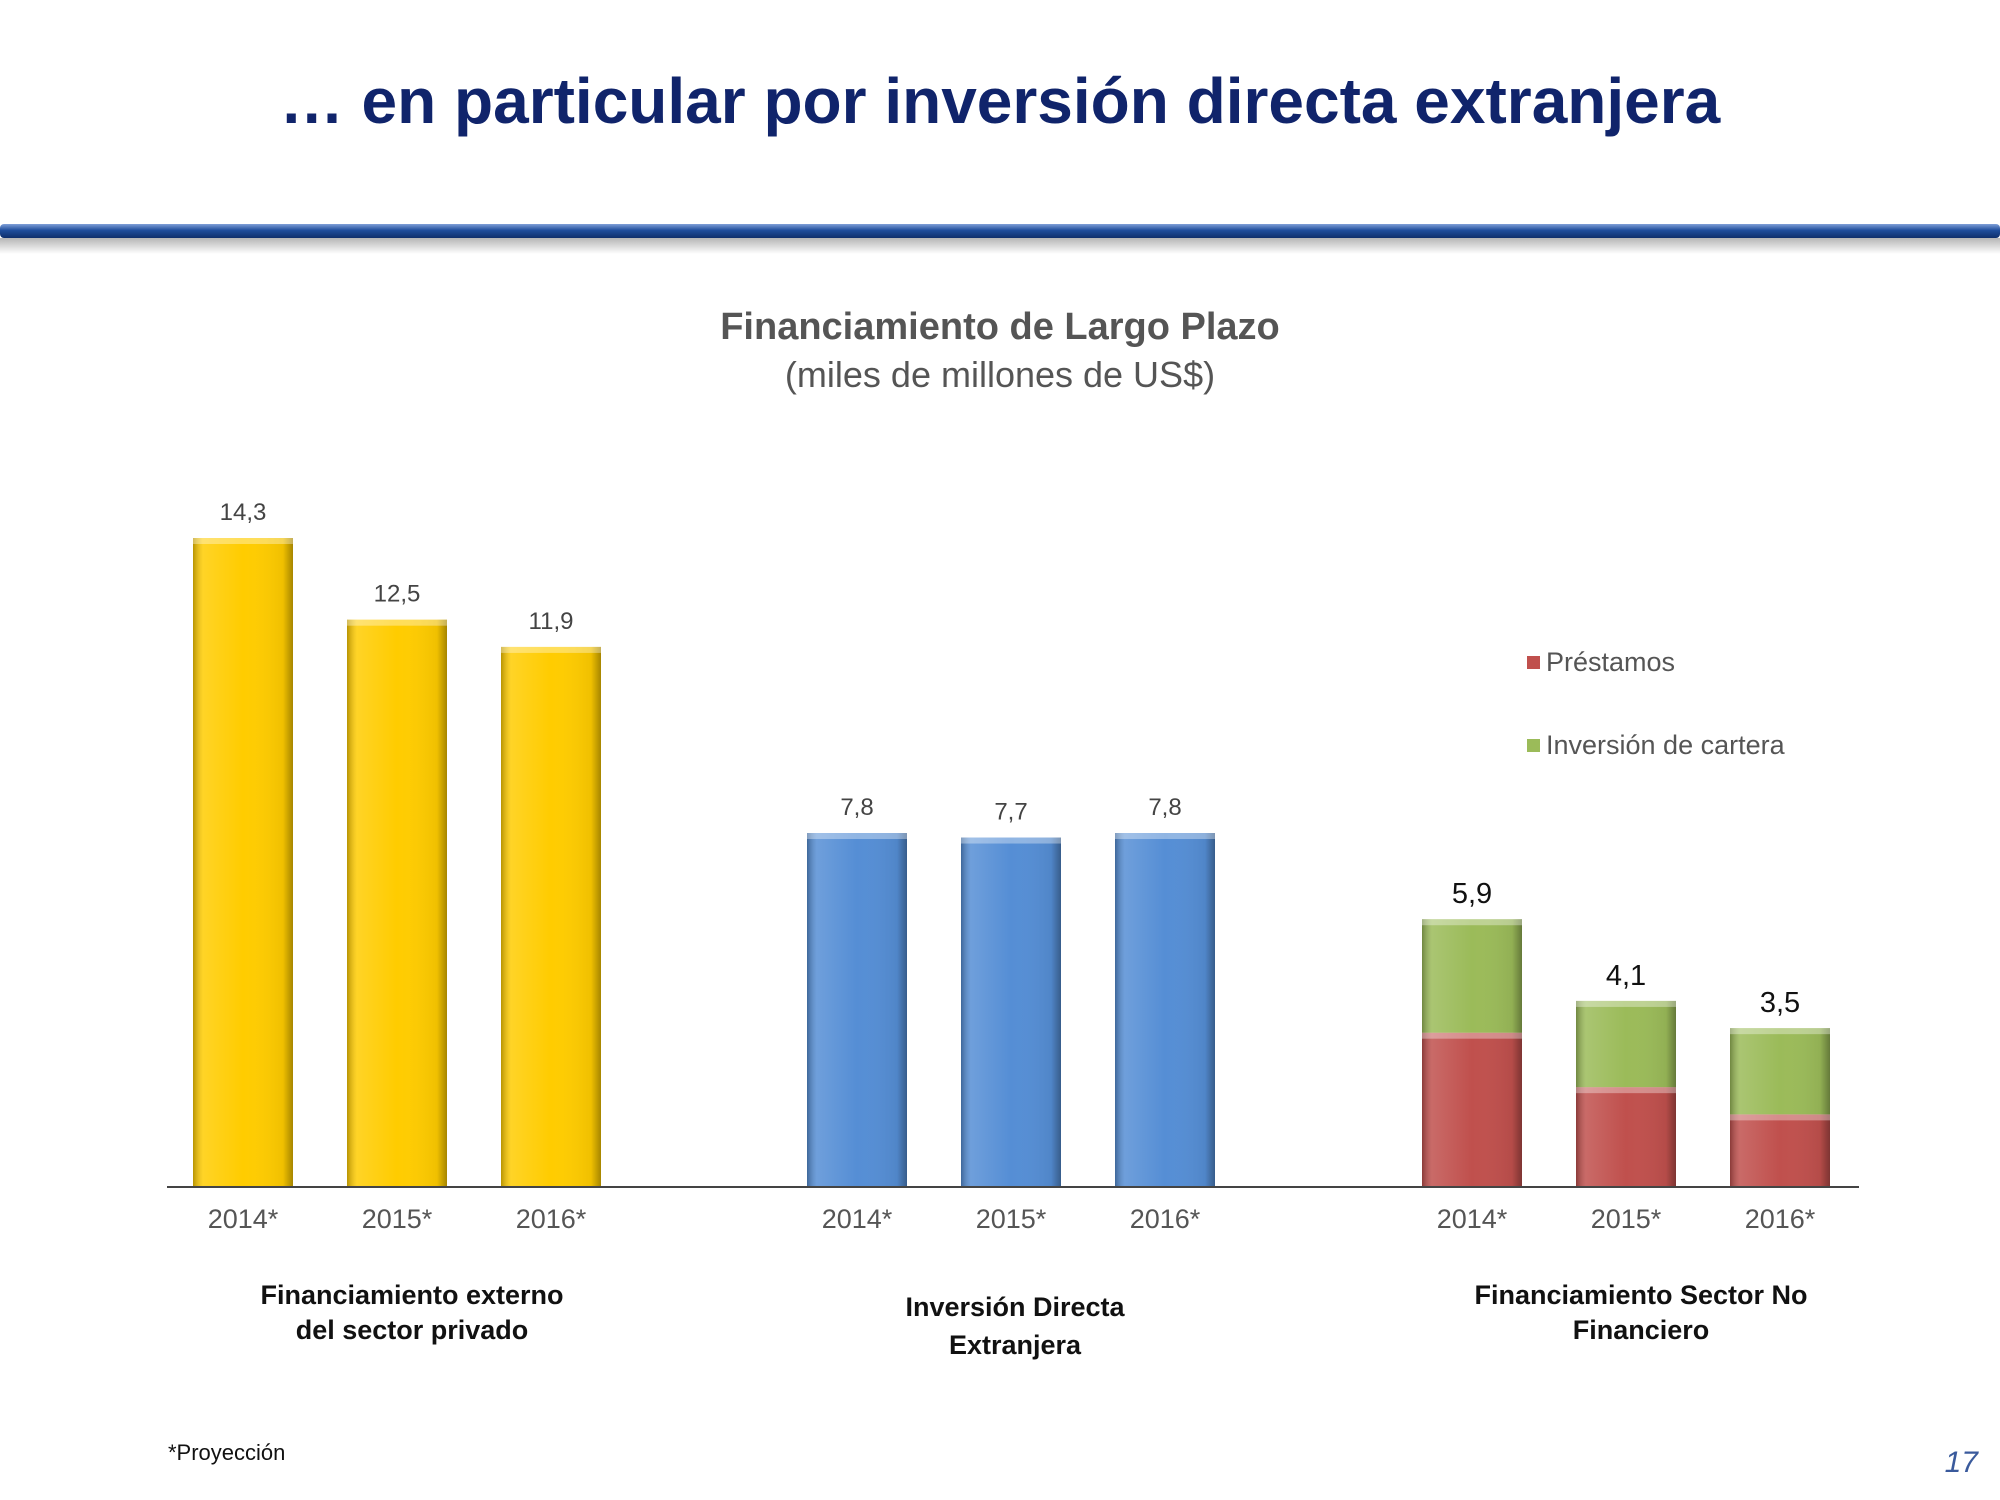 The width and height of the screenshot is (2000, 1500). Describe the element at coordinates (1000, 246) in the screenshot. I see `title-rule-shadow` at that location.